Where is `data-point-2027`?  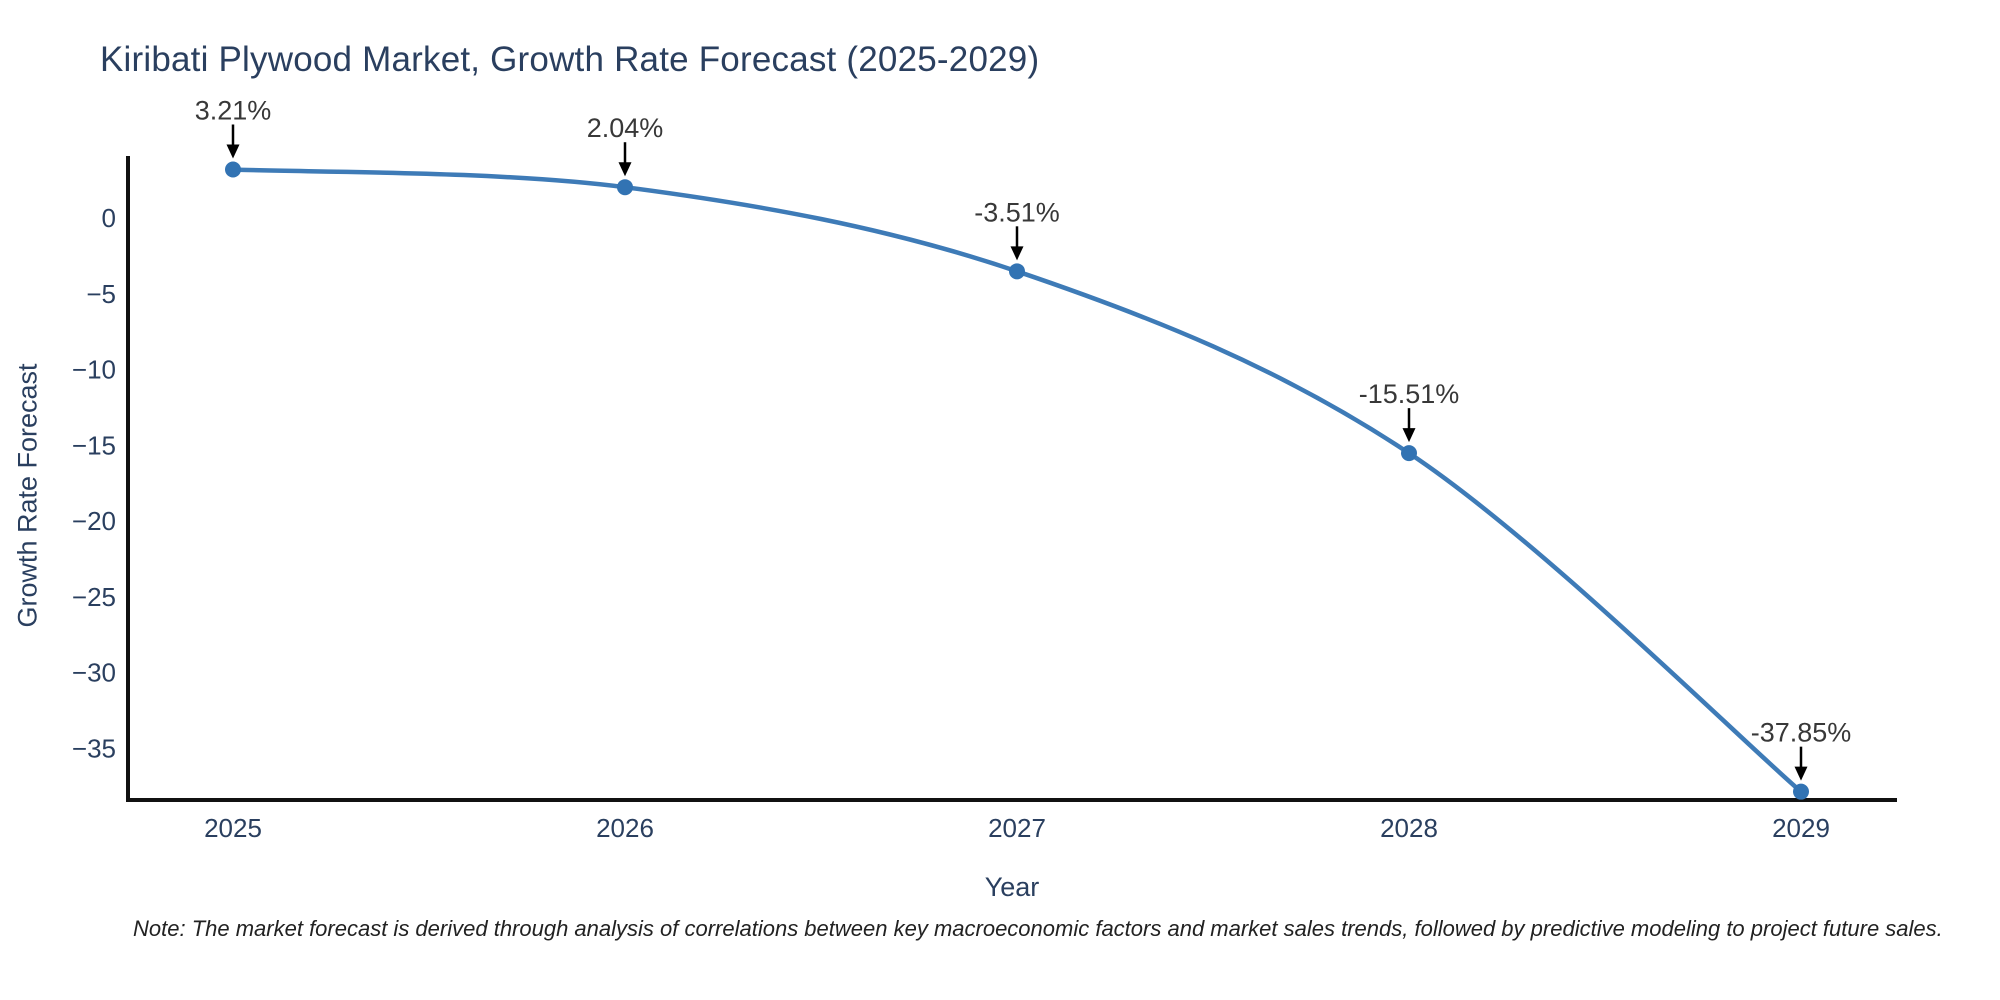 data-point-2027 is located at coordinates (1017, 271).